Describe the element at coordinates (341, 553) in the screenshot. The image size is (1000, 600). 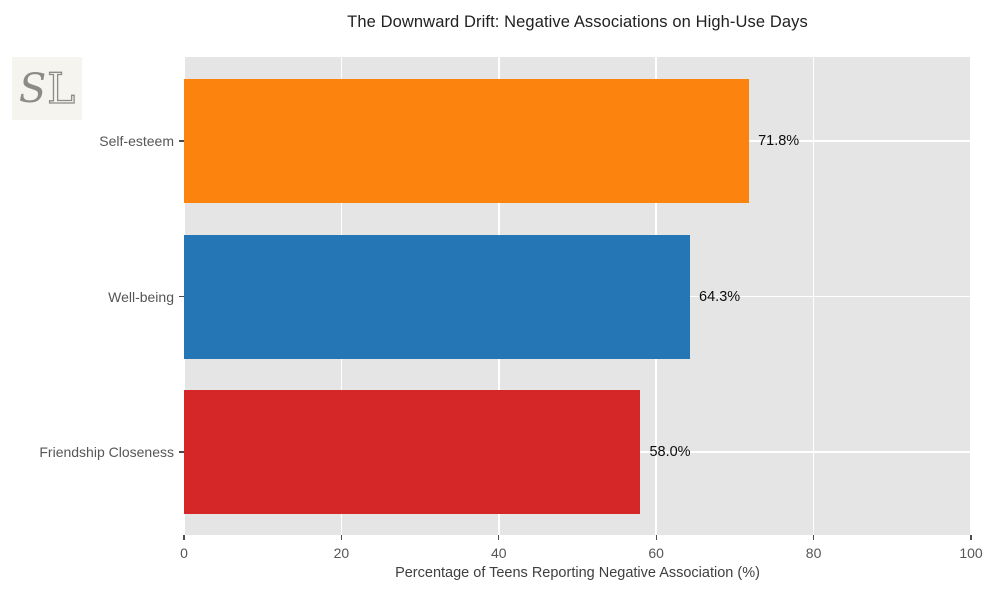
I see `x-tick-label: 20` at that location.